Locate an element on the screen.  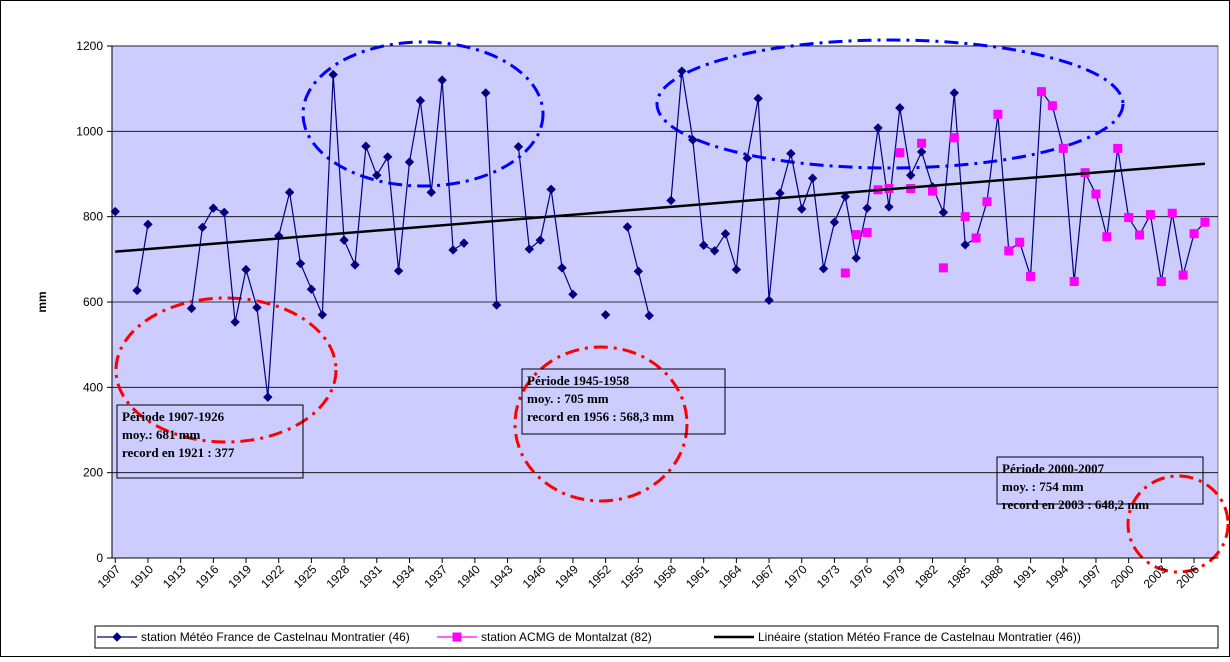
legend is located at coordinates (656, 637).